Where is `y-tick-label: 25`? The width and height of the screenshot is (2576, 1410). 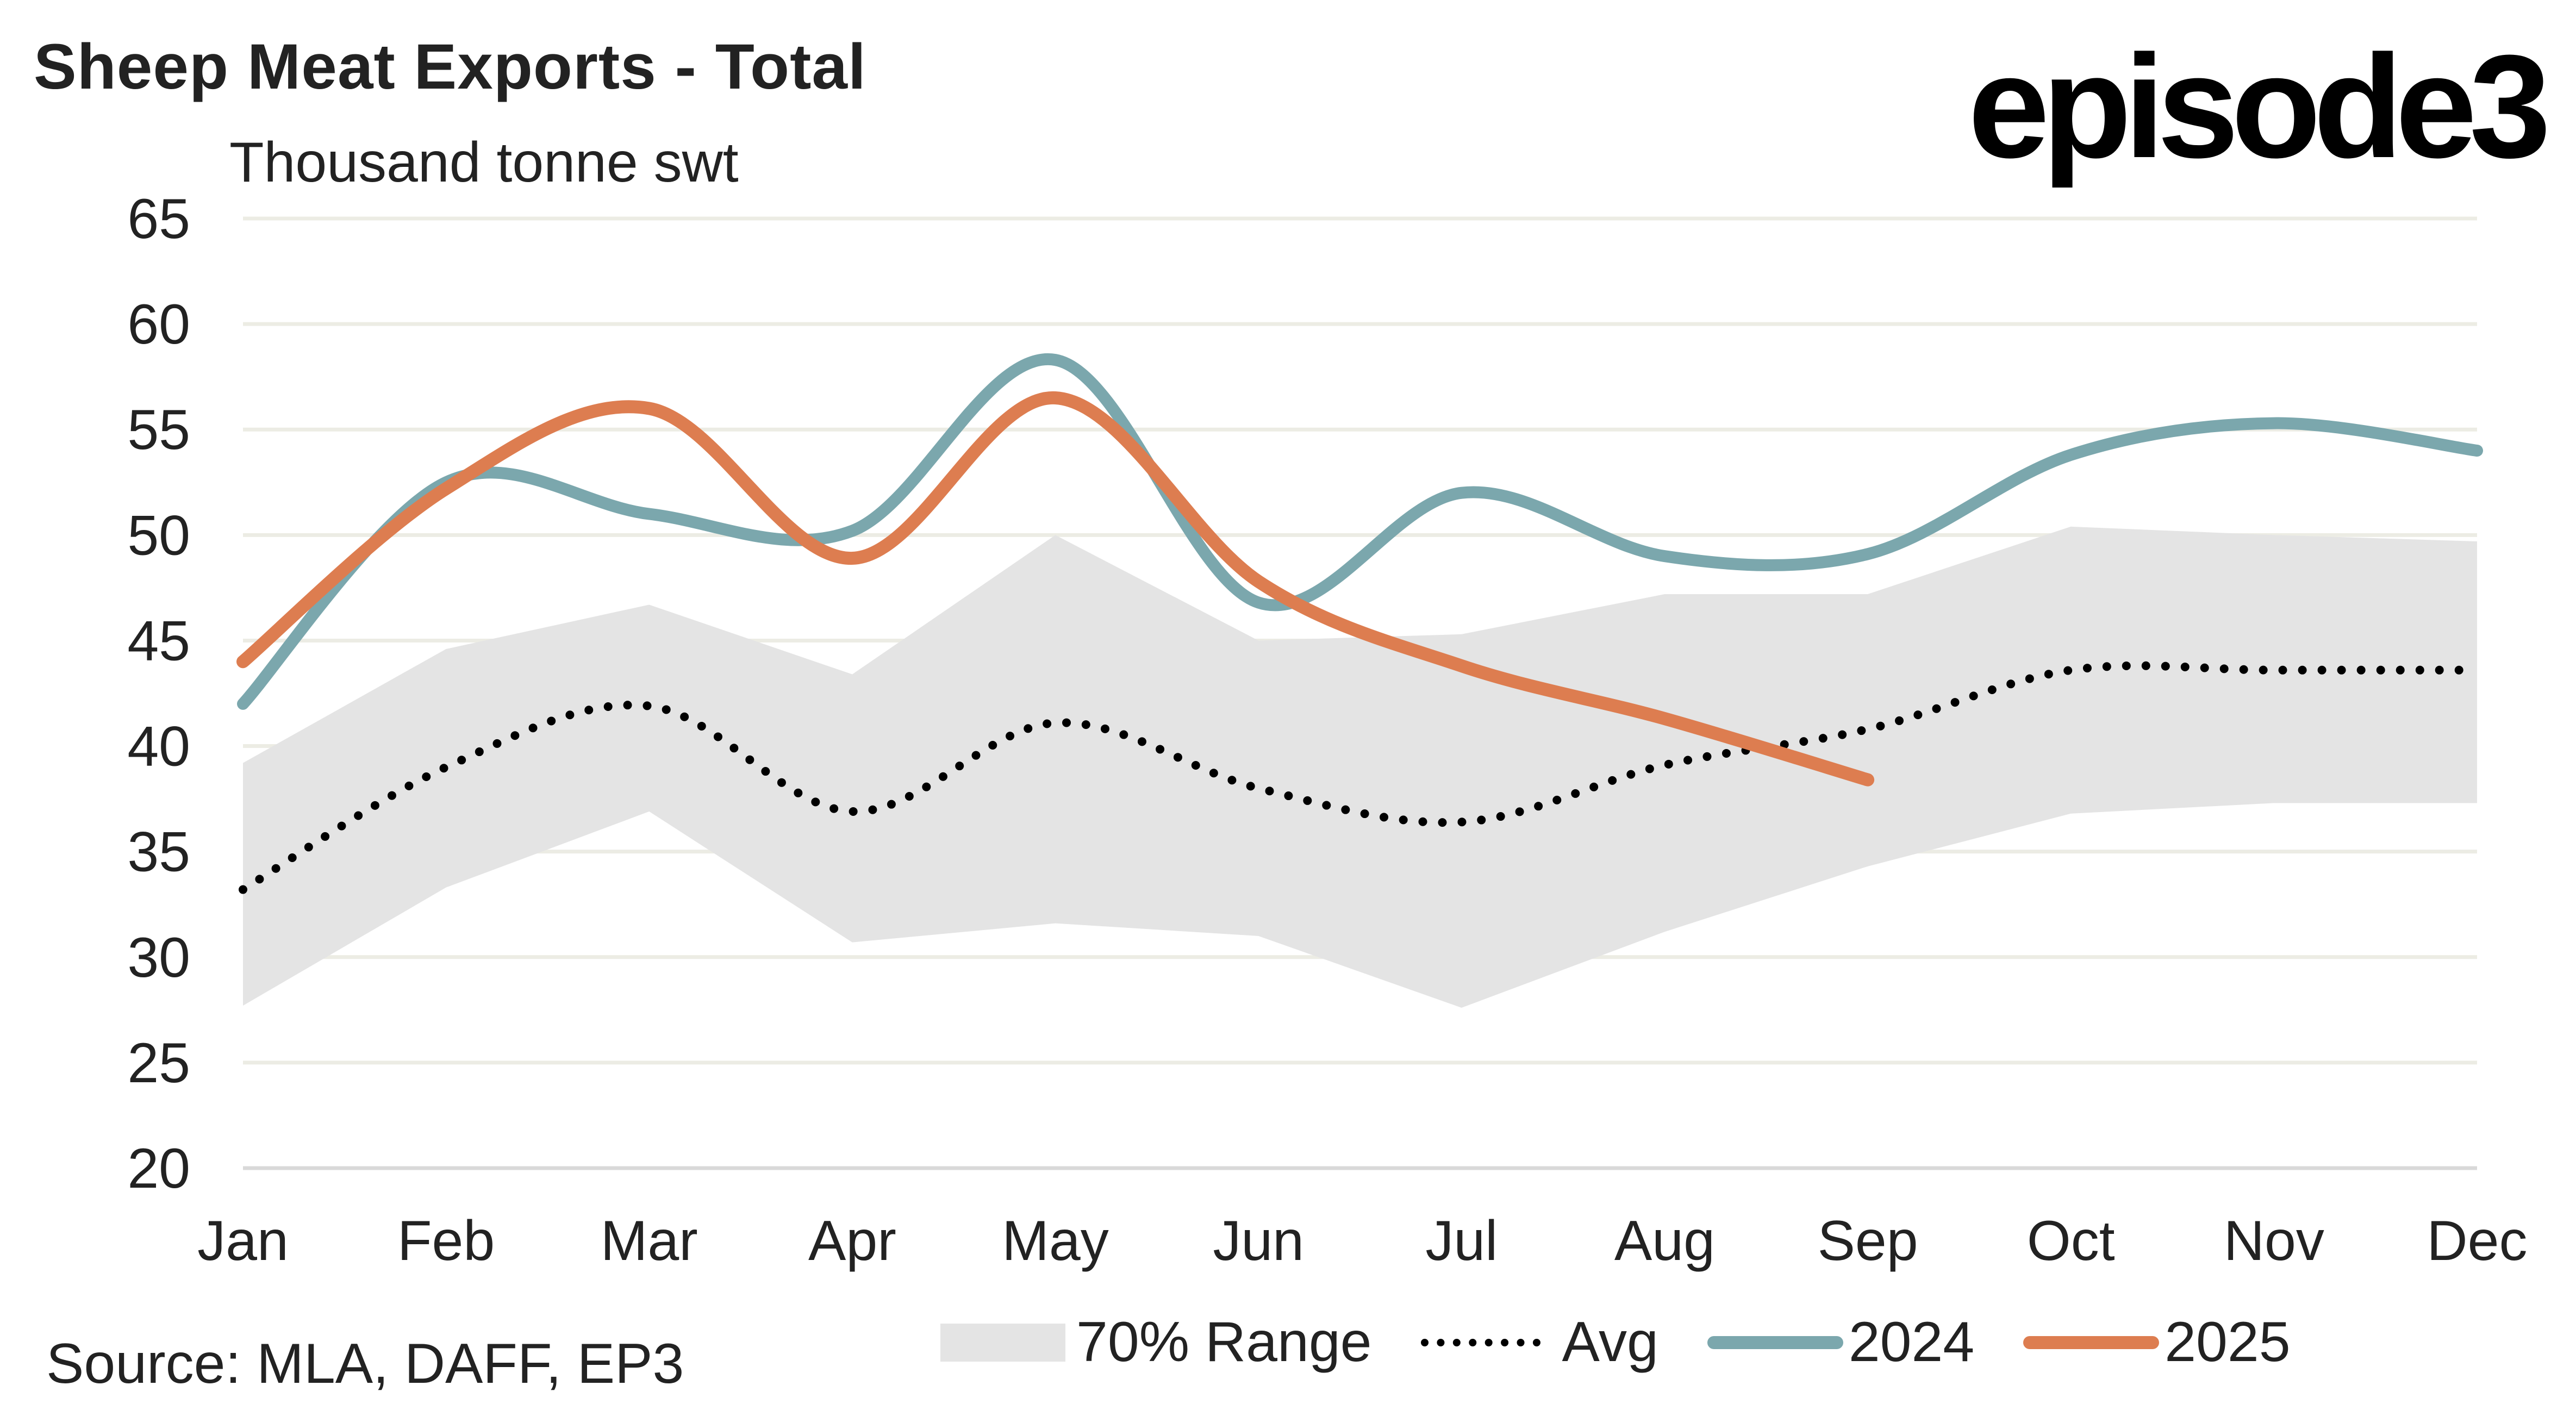
y-tick-label: 25 is located at coordinates (159, 1063).